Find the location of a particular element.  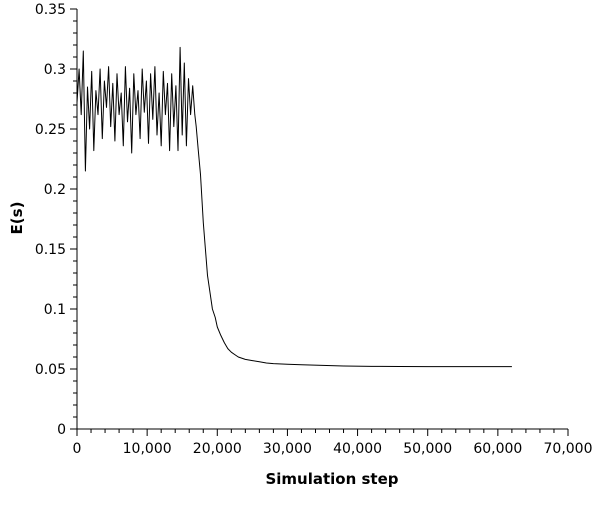

x-axis-title: Simulation step is located at coordinates (331, 479).